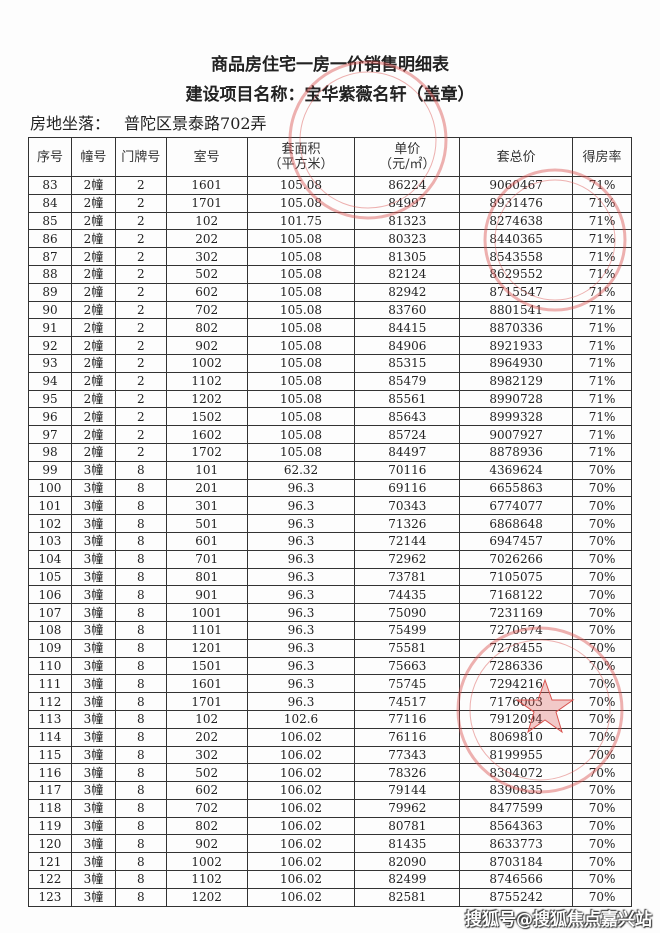  What do you see at coordinates (206, 399) in the screenshot?
I see `table-cell: 1202` at bounding box center [206, 399].